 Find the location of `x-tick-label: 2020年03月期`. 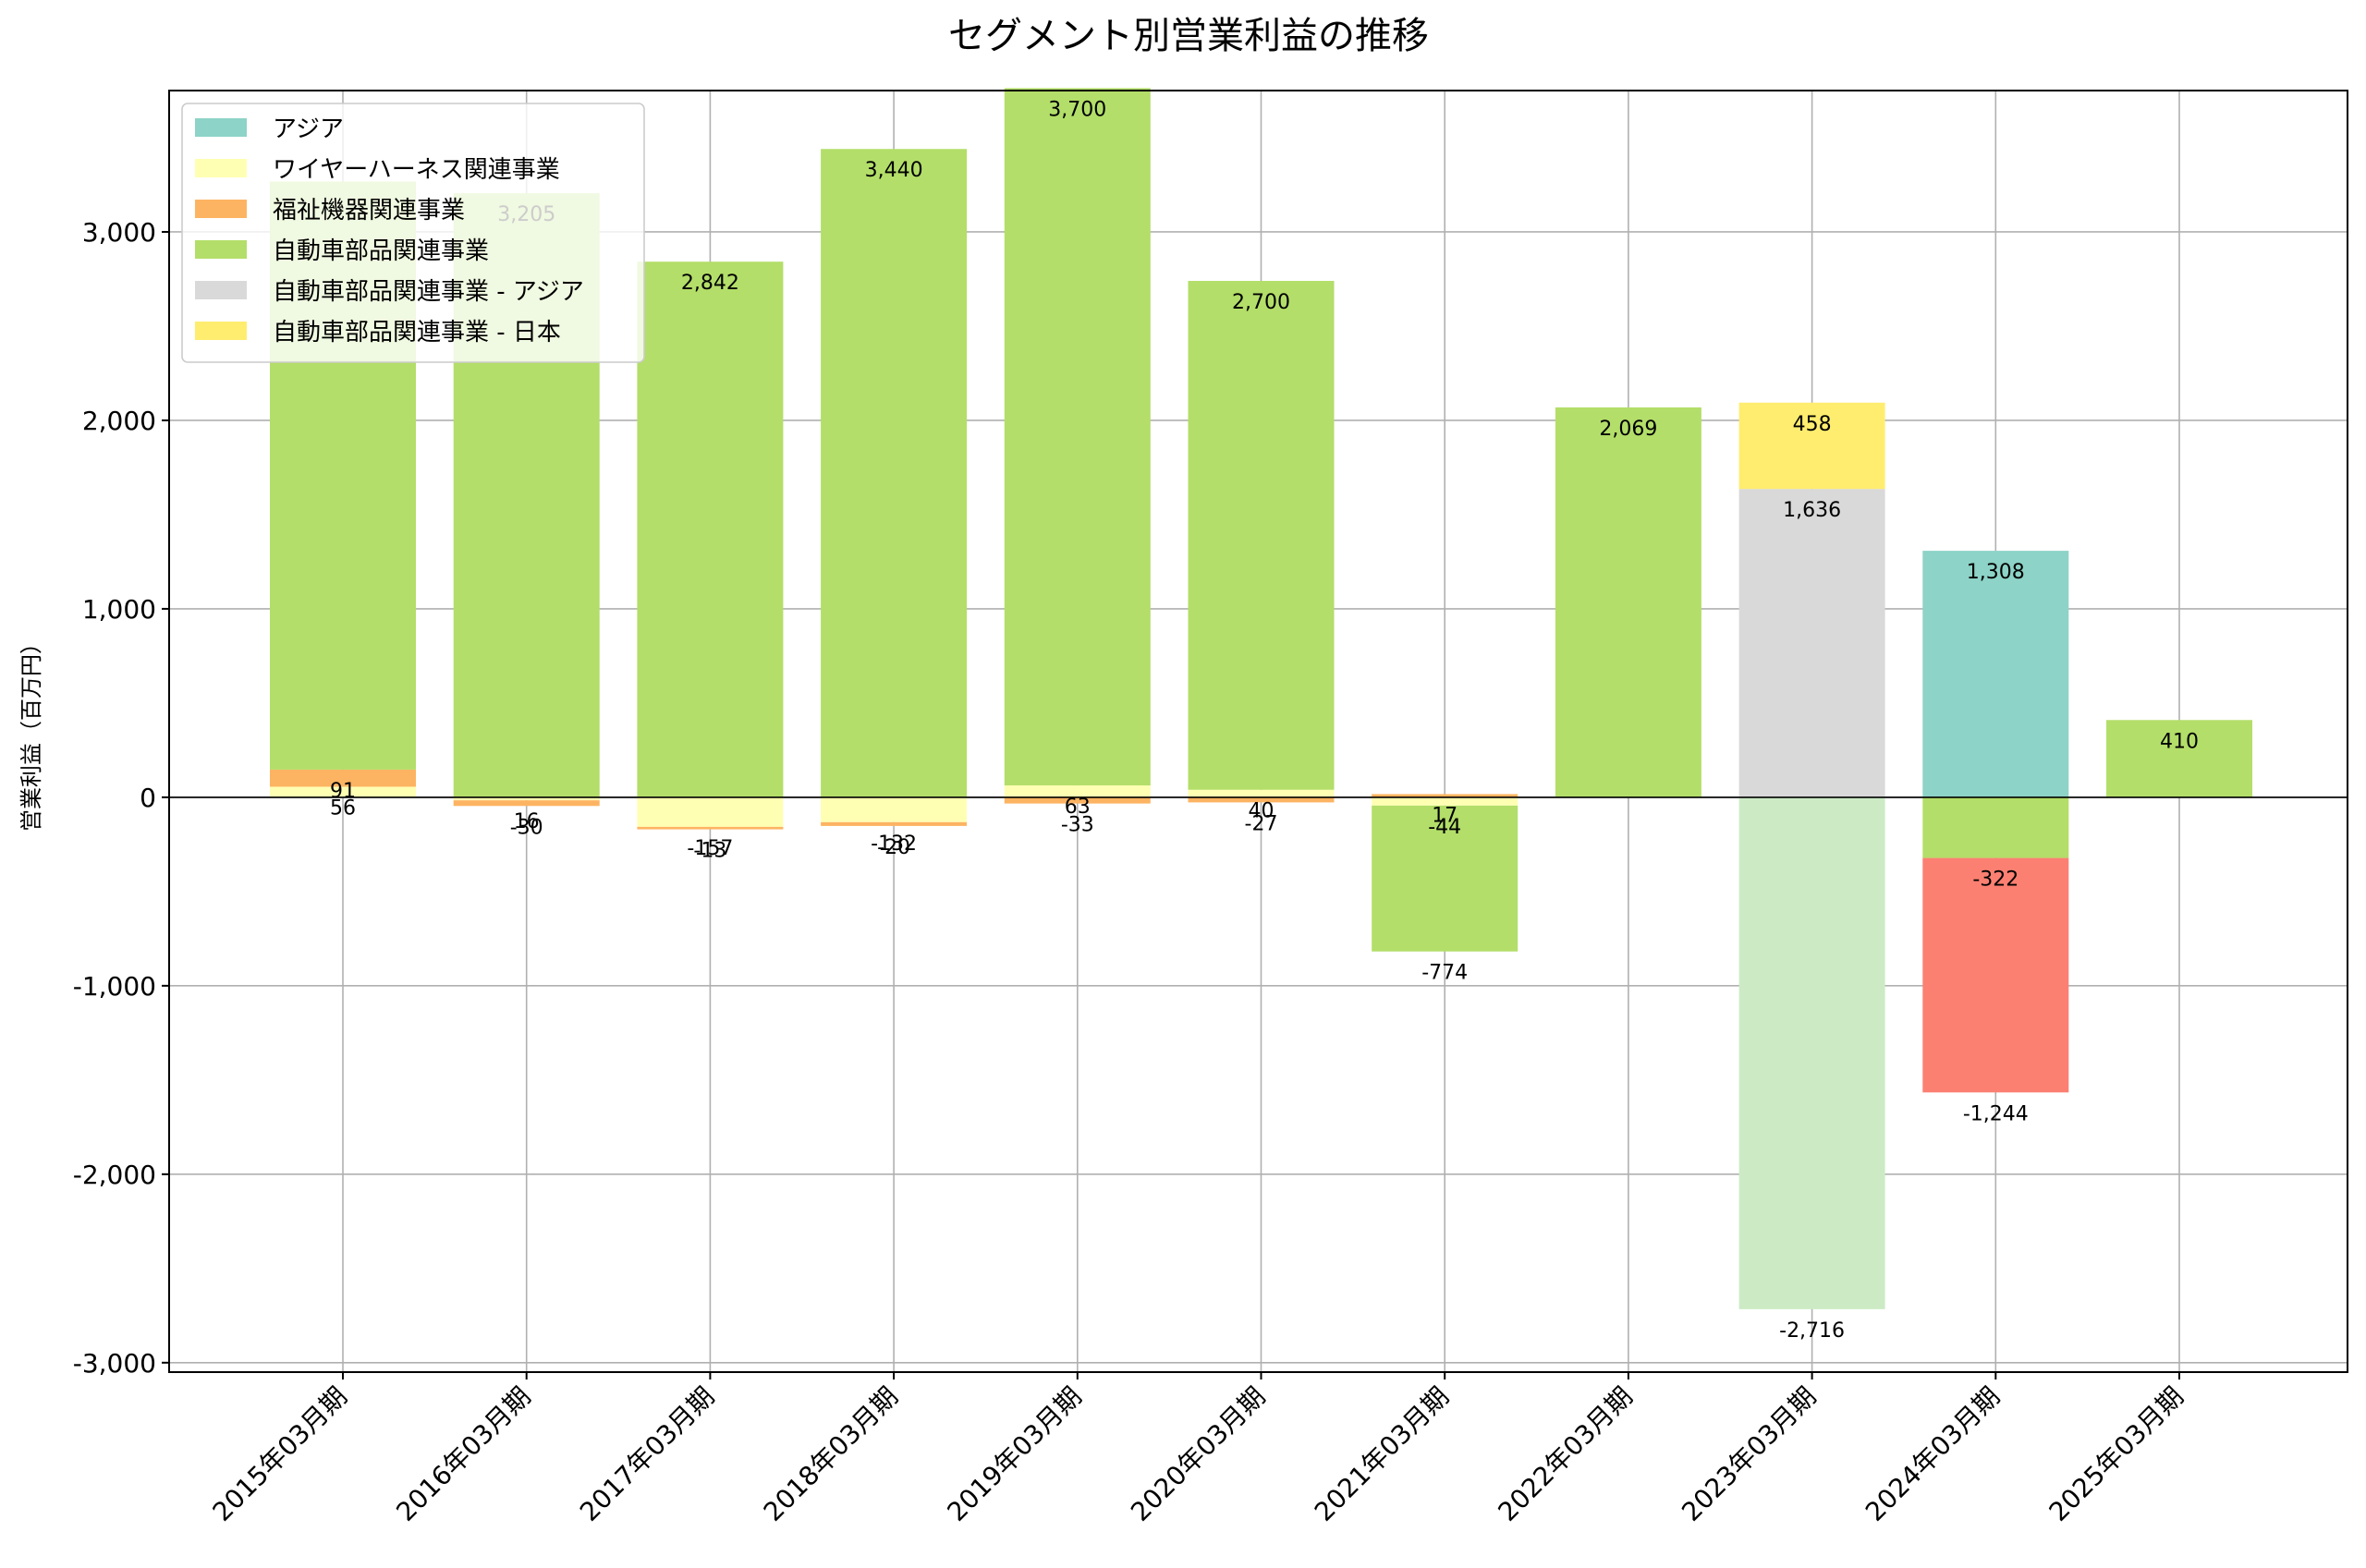

x-tick-label: 2020年03月期 is located at coordinates (1198, 1454).